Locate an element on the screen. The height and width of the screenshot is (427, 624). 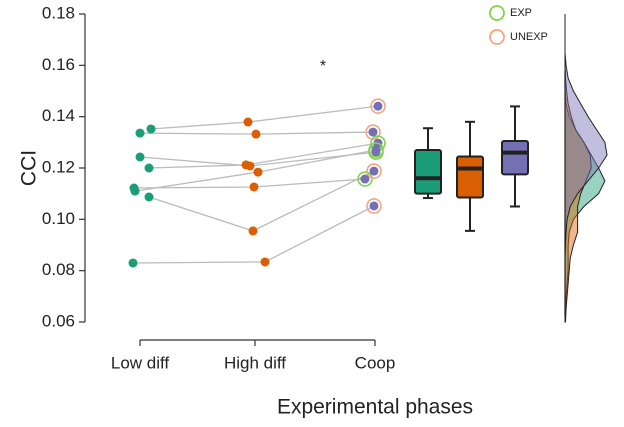
y-tick-label: 0.16 is located at coordinates (58, 64).